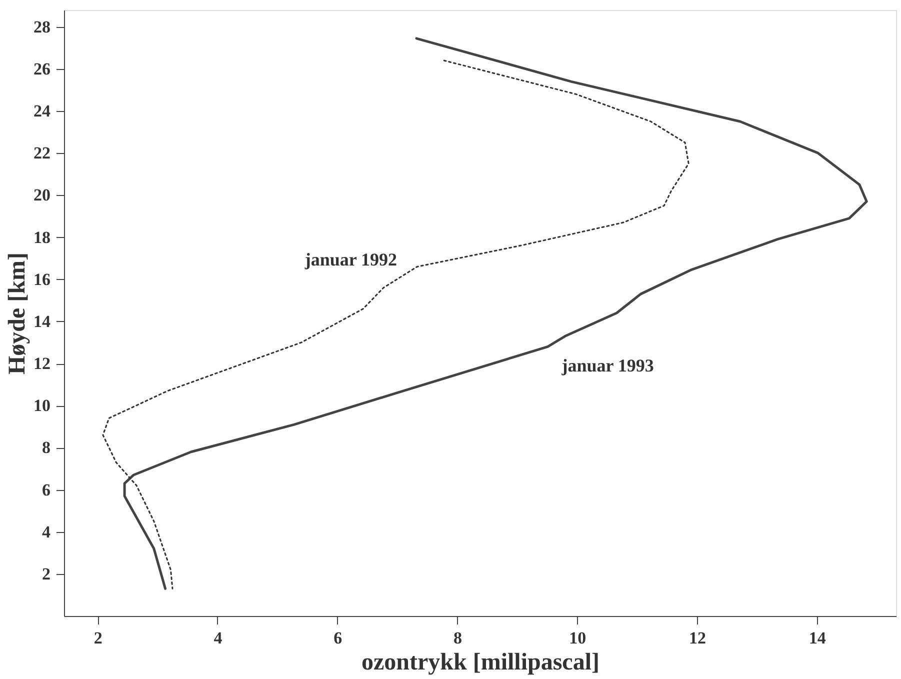 This screenshot has height=679, width=901. I want to click on y-axis-title: Høyde [km], so click(17, 313).